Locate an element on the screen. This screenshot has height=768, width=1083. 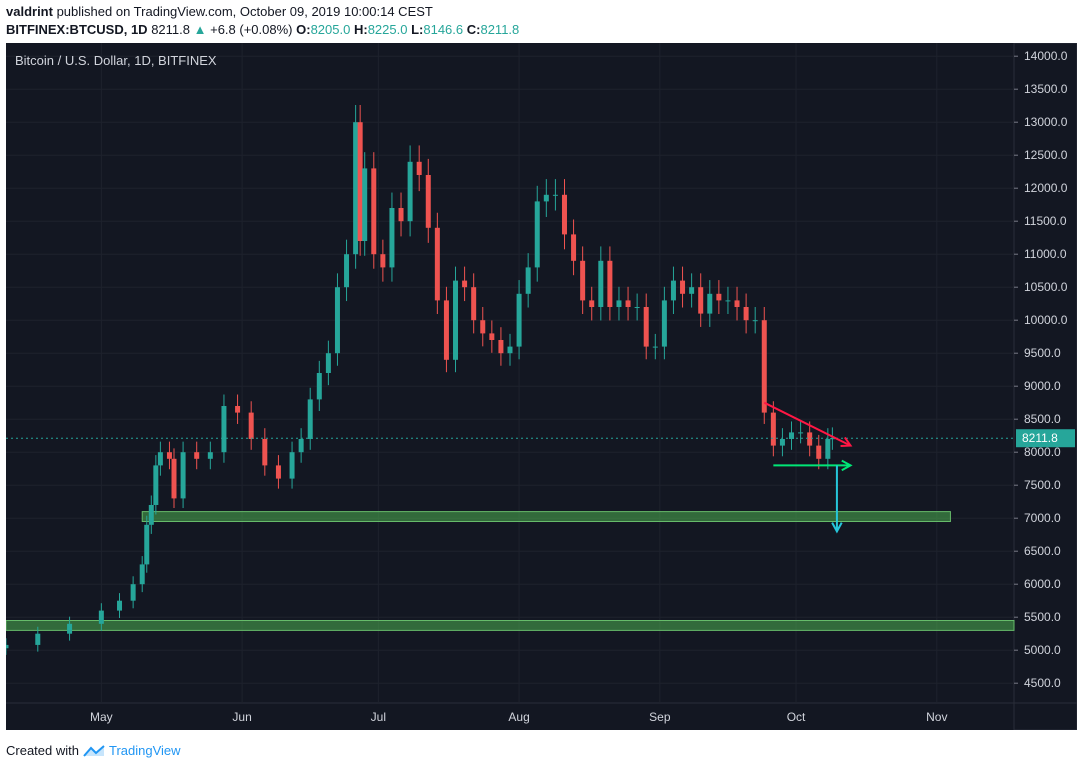
last-price-tag is located at coordinates (1045, 438).